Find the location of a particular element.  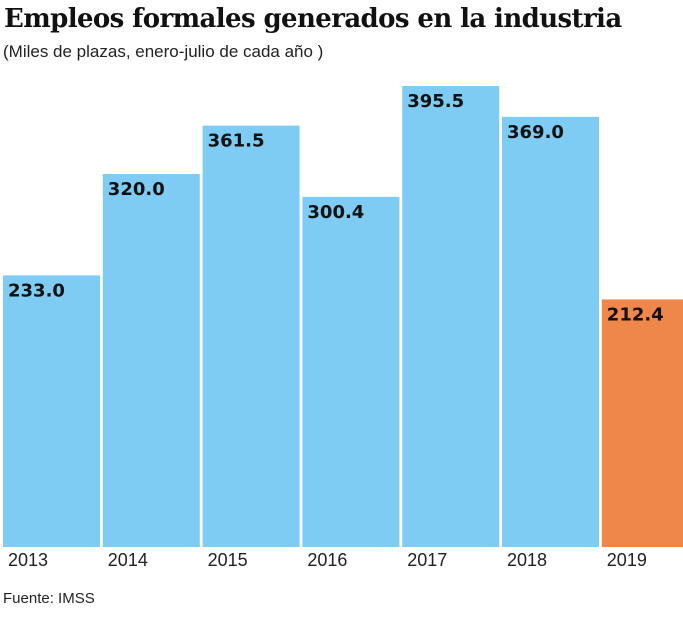

data-label-2017: 395.5 is located at coordinates (435, 101).